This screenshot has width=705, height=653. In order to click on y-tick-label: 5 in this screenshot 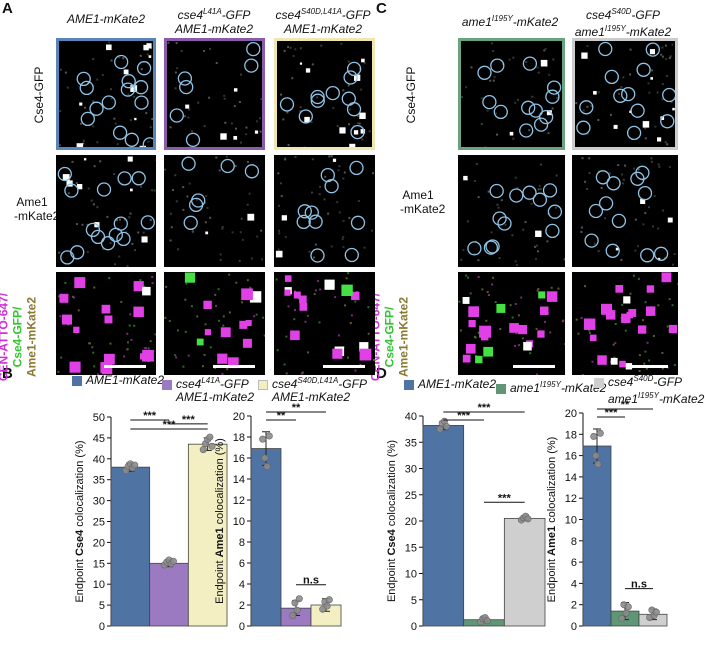, I will do `click(102, 606)`.